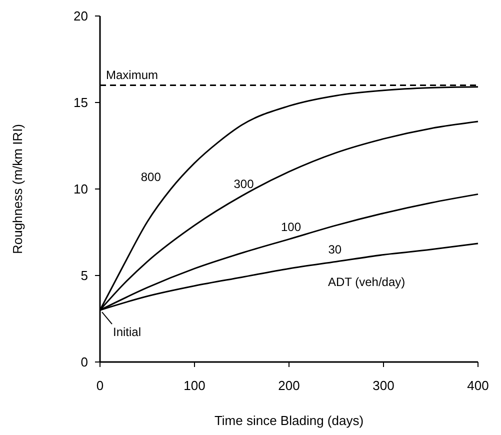  What do you see at coordinates (81, 189) in the screenshot?
I see `y-tick-label: 10` at bounding box center [81, 189].